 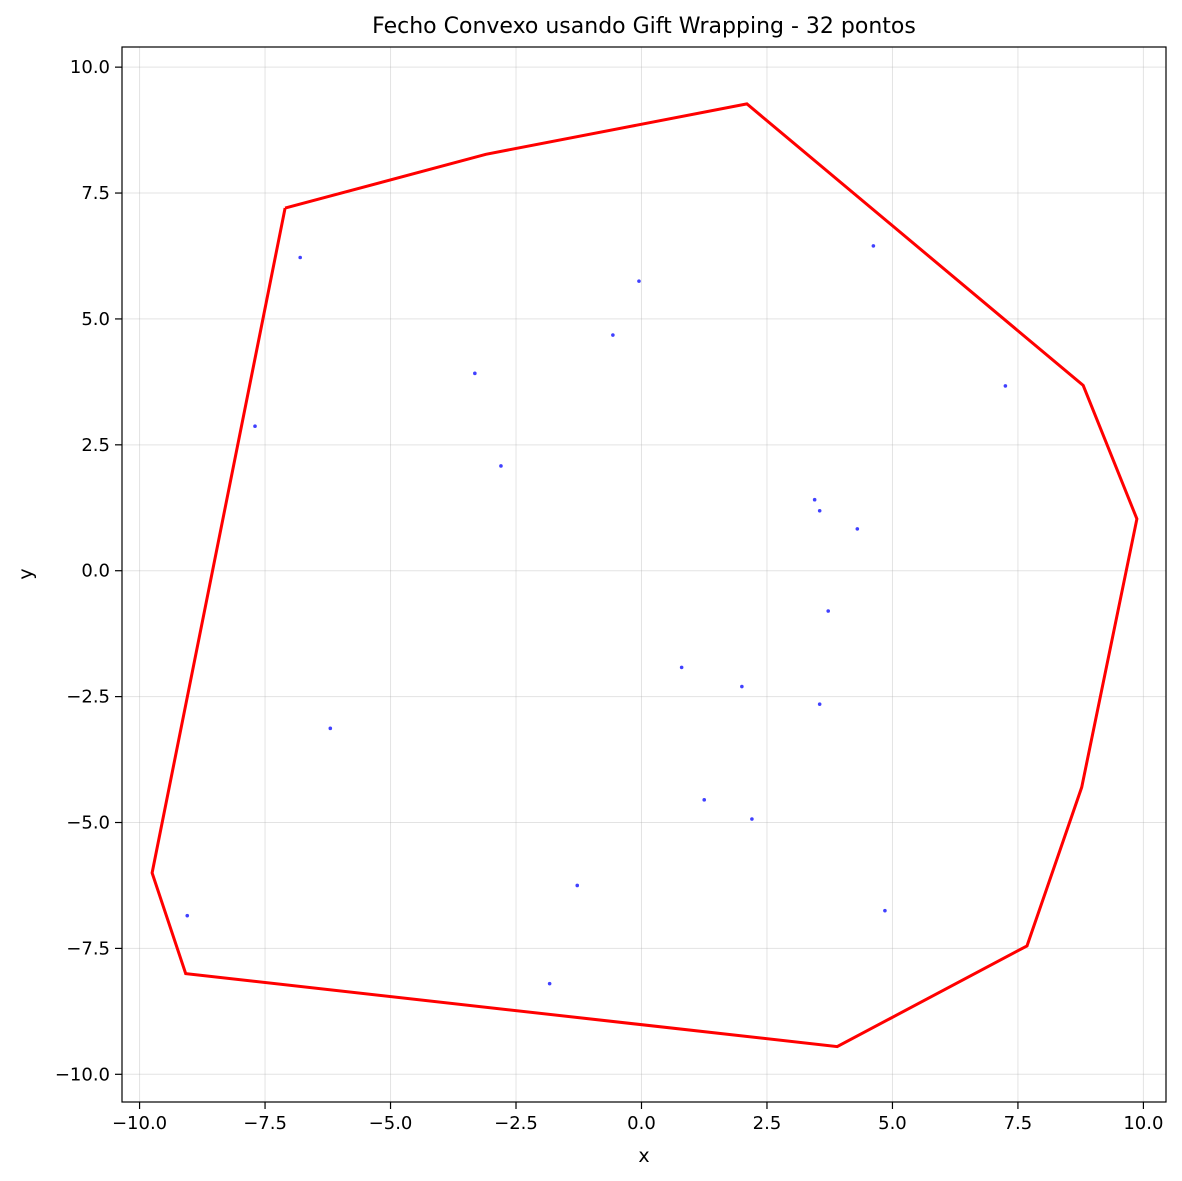 What do you see at coordinates (1018, 1123) in the screenshot?
I see `x-tick-label: 7.5` at bounding box center [1018, 1123].